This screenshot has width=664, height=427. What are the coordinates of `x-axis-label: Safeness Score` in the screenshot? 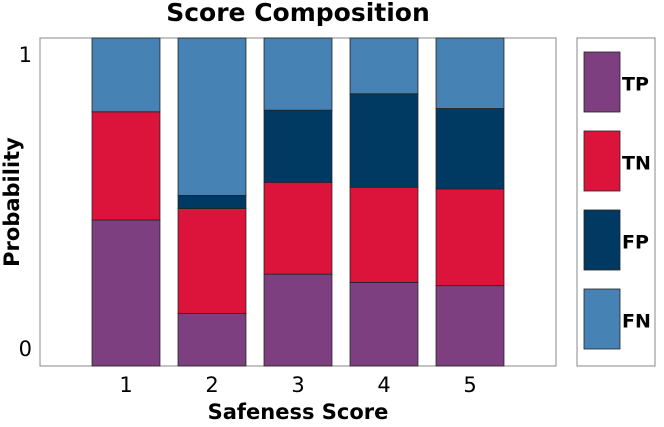 It's located at (298, 412).